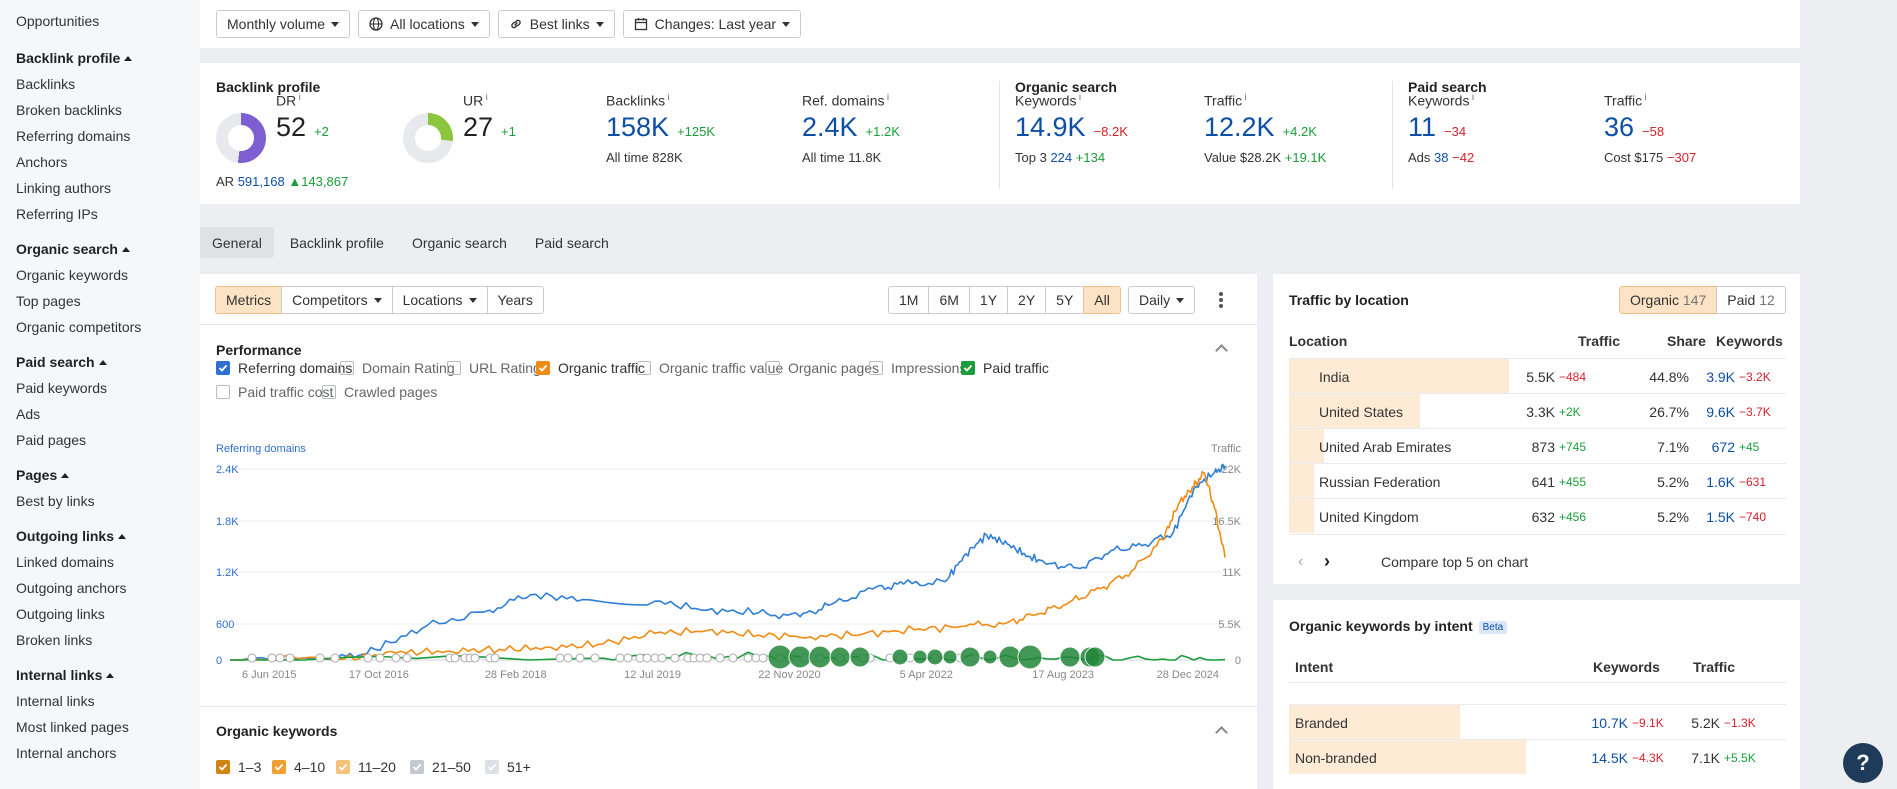 Image resolution: width=1897 pixels, height=789 pixels. Describe the element at coordinates (1751, 300) in the screenshot. I see `paid-toggle: Paid 12` at that location.